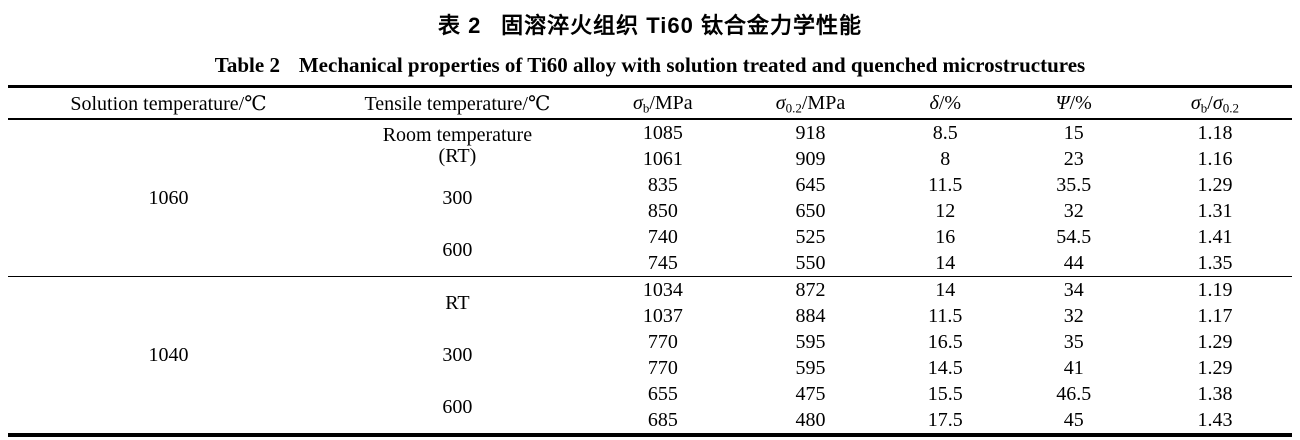  Describe the element at coordinates (810, 289) in the screenshot. I see `value-cell: 872` at that location.